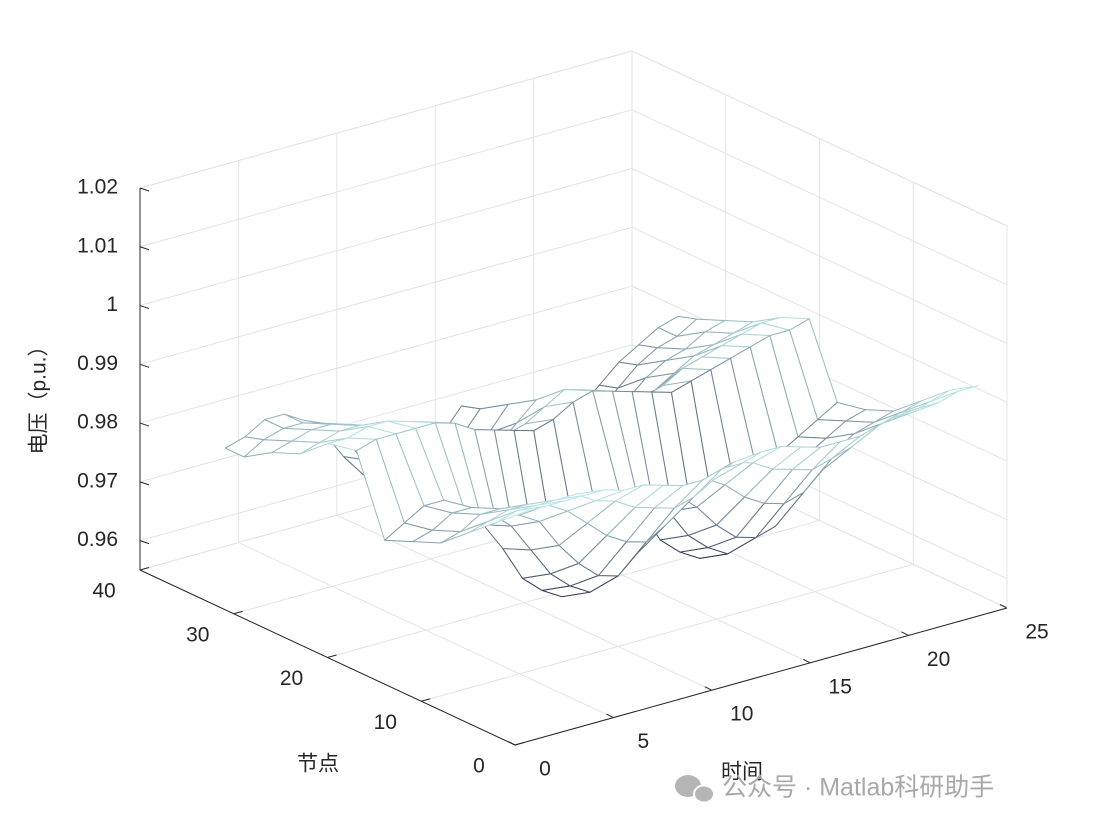  What do you see at coordinates (479, 766) in the screenshot?
I see `y-tick-label: 0` at bounding box center [479, 766].